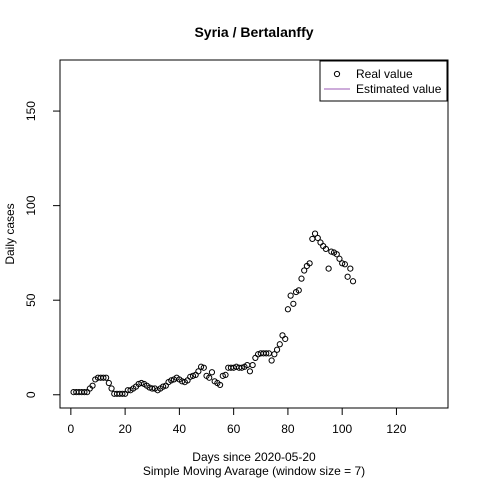 The height and width of the screenshot is (480, 480). What do you see at coordinates (288, 429) in the screenshot?
I see `x-tick-label: 80` at bounding box center [288, 429].